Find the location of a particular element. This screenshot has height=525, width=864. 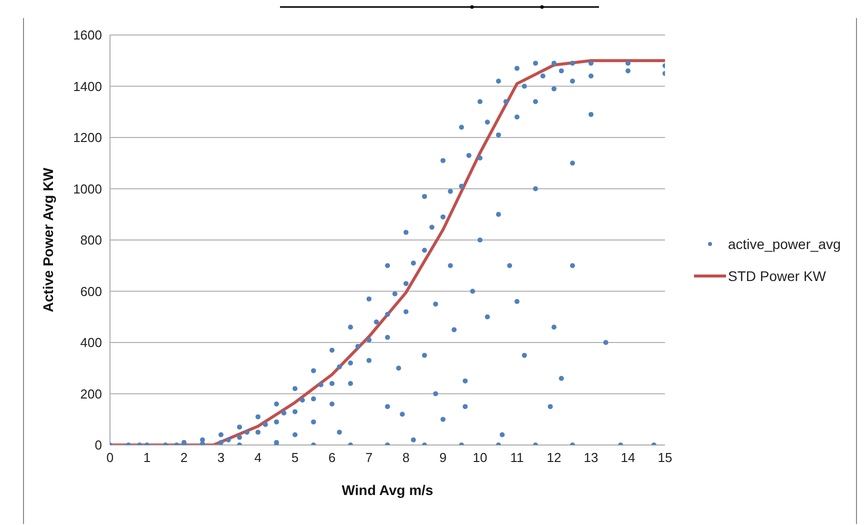

y-tick-label: 1000 is located at coordinates (87, 188).